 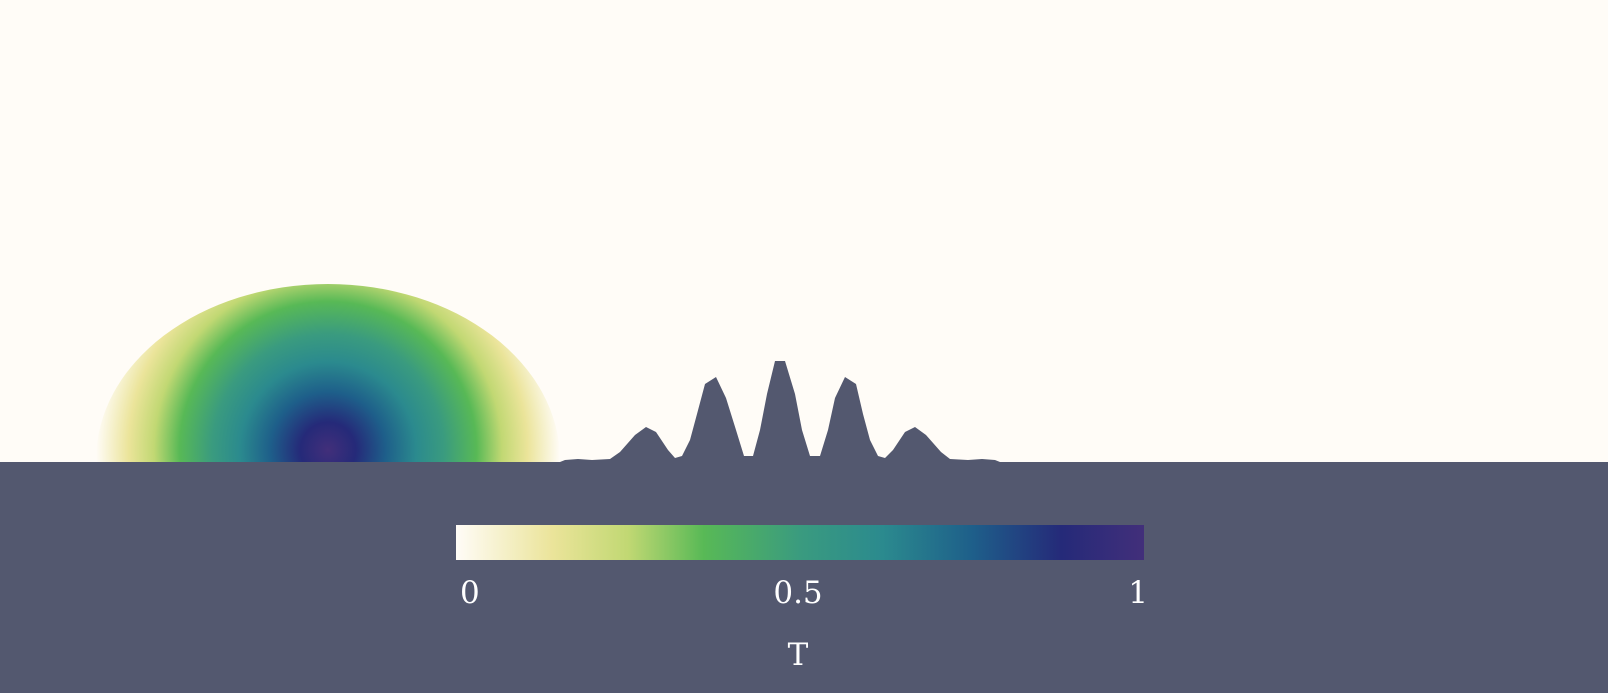 I want to click on colorbar-tick-0: 0, so click(x=470, y=593).